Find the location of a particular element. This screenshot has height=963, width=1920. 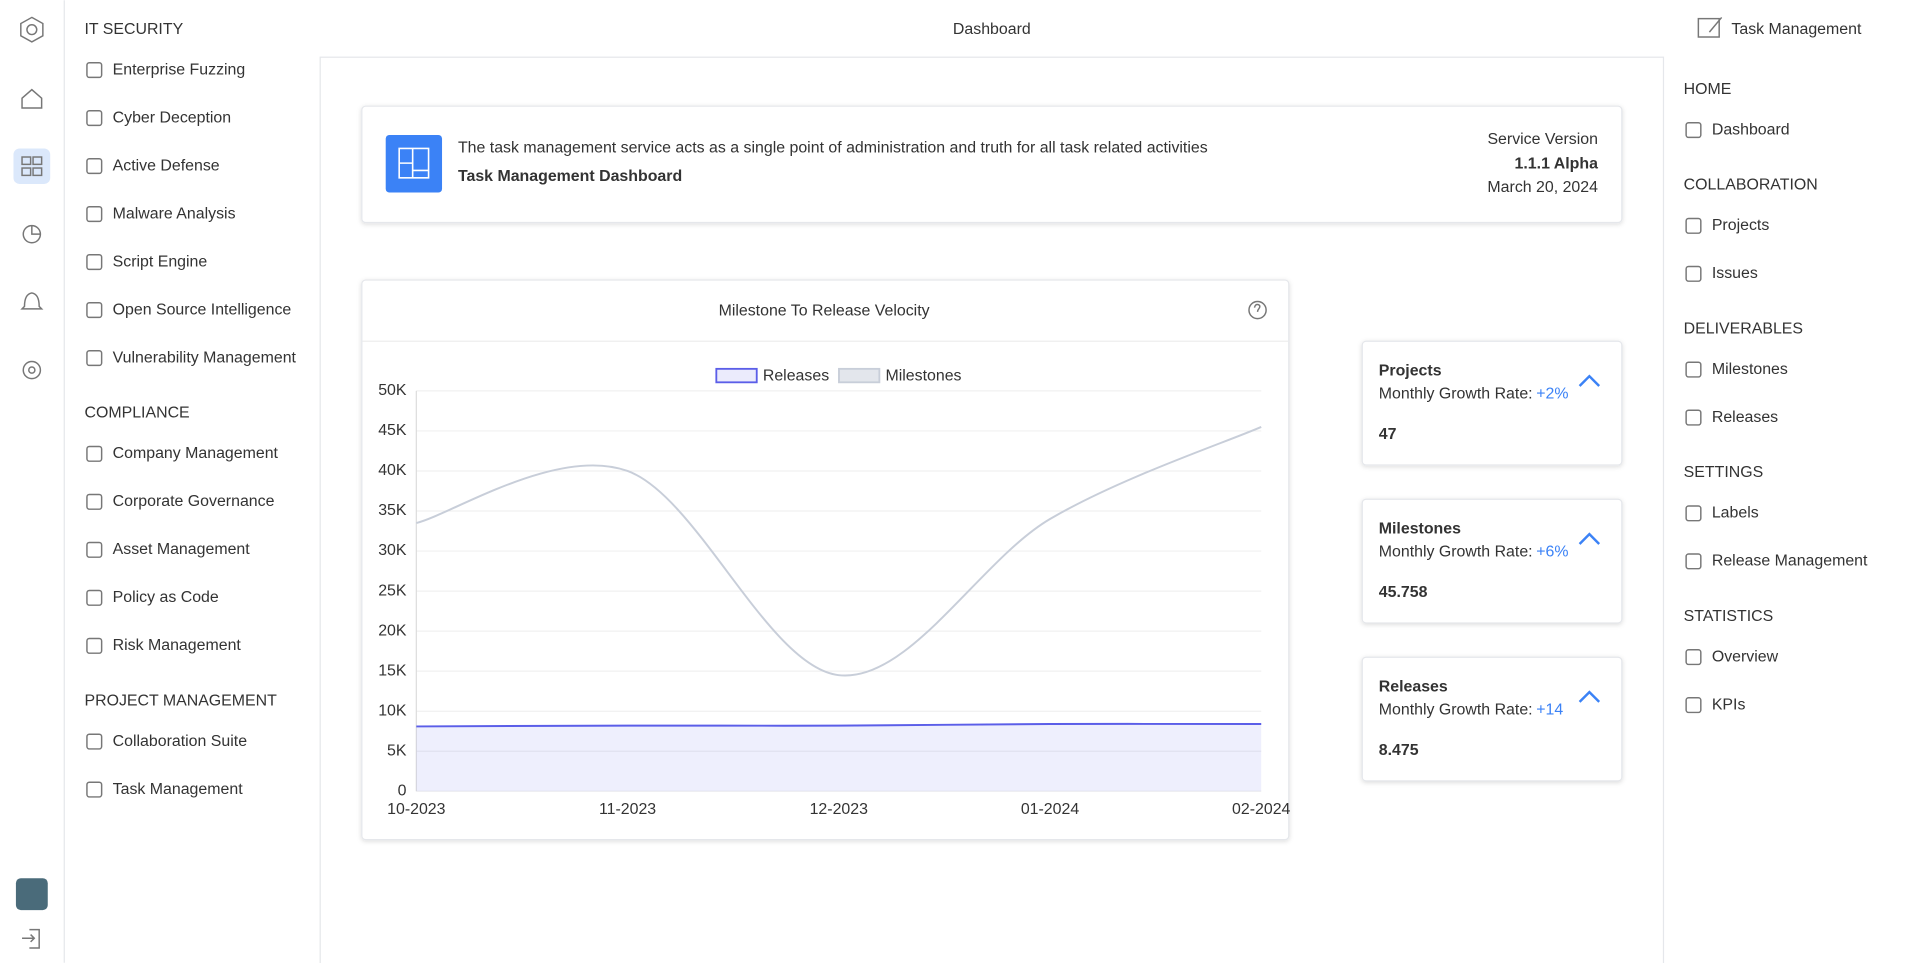

nav-item: Enterprise Fuzzing is located at coordinates (179, 69).